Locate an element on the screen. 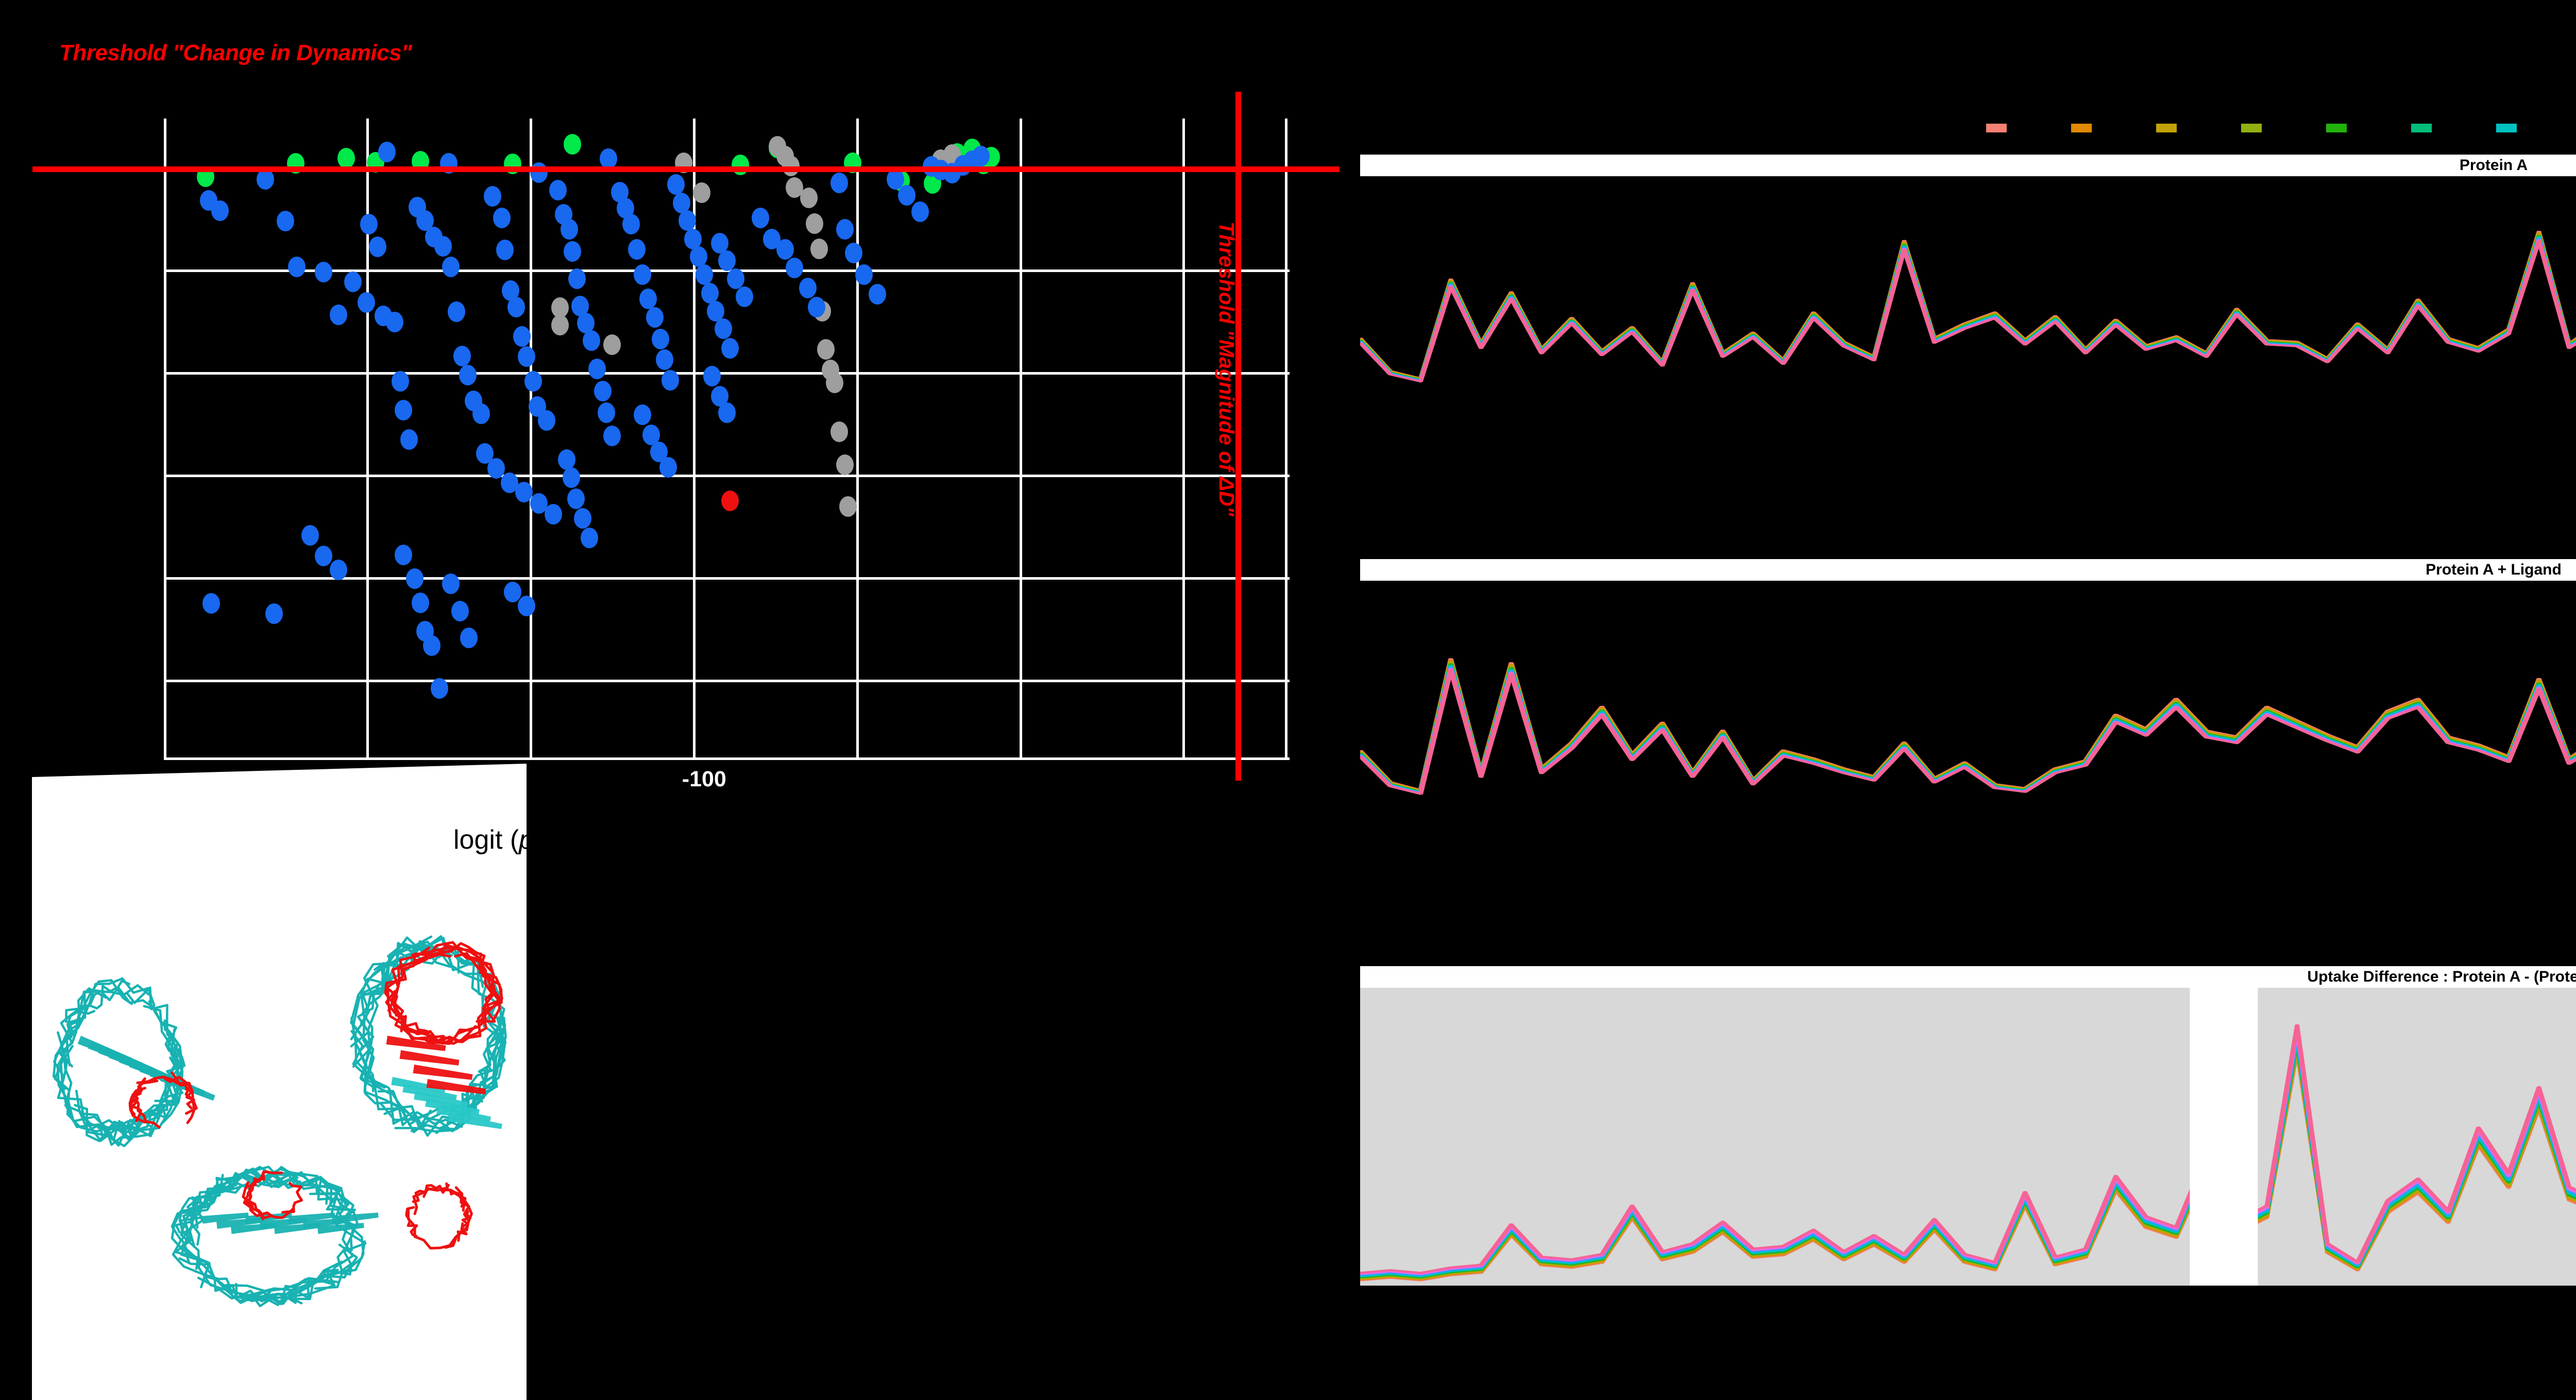 The height and width of the screenshot is (1400, 2576). uptake-plot-canvas-a is located at coordinates (1968, 289).